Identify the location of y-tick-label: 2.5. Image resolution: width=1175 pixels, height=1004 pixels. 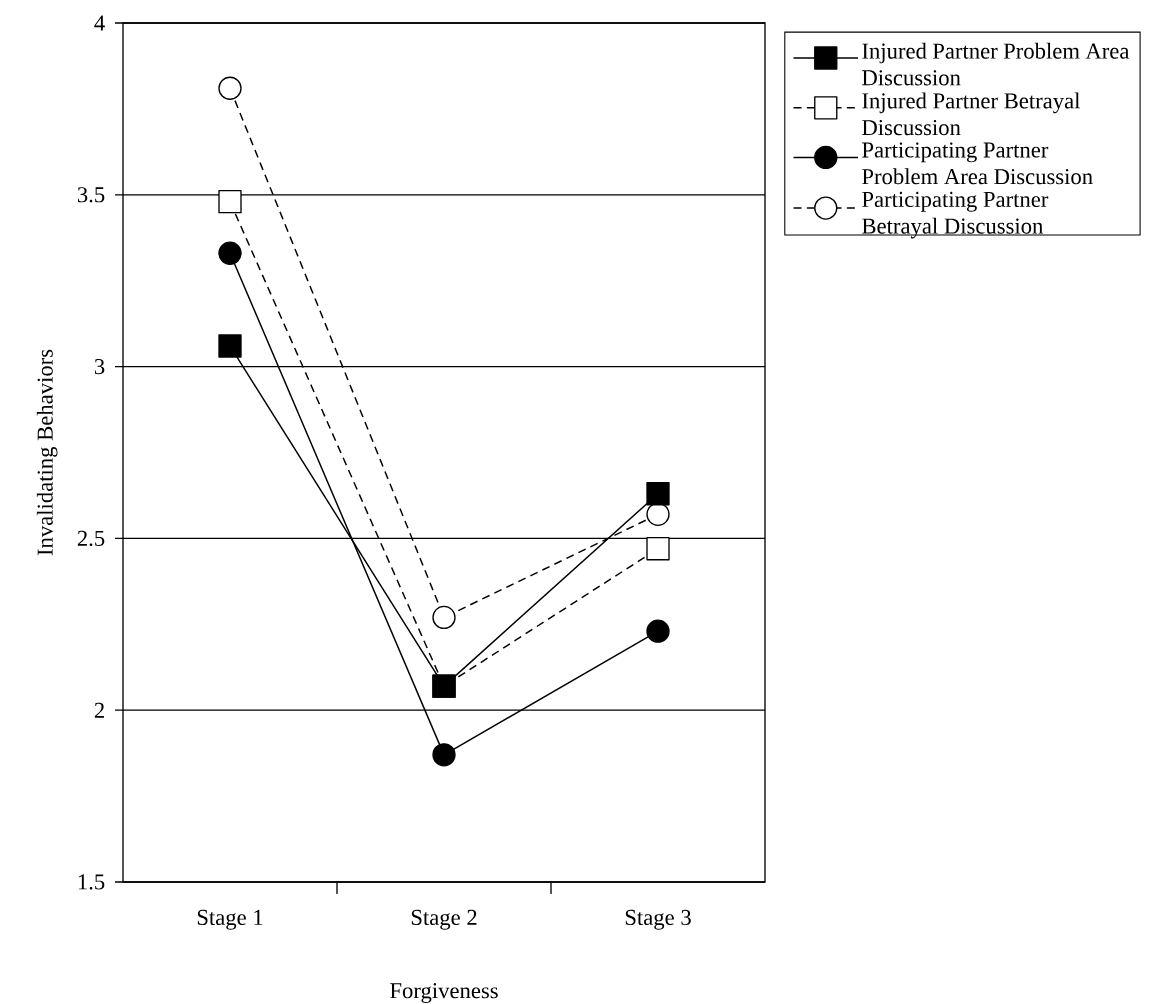
(91, 538).